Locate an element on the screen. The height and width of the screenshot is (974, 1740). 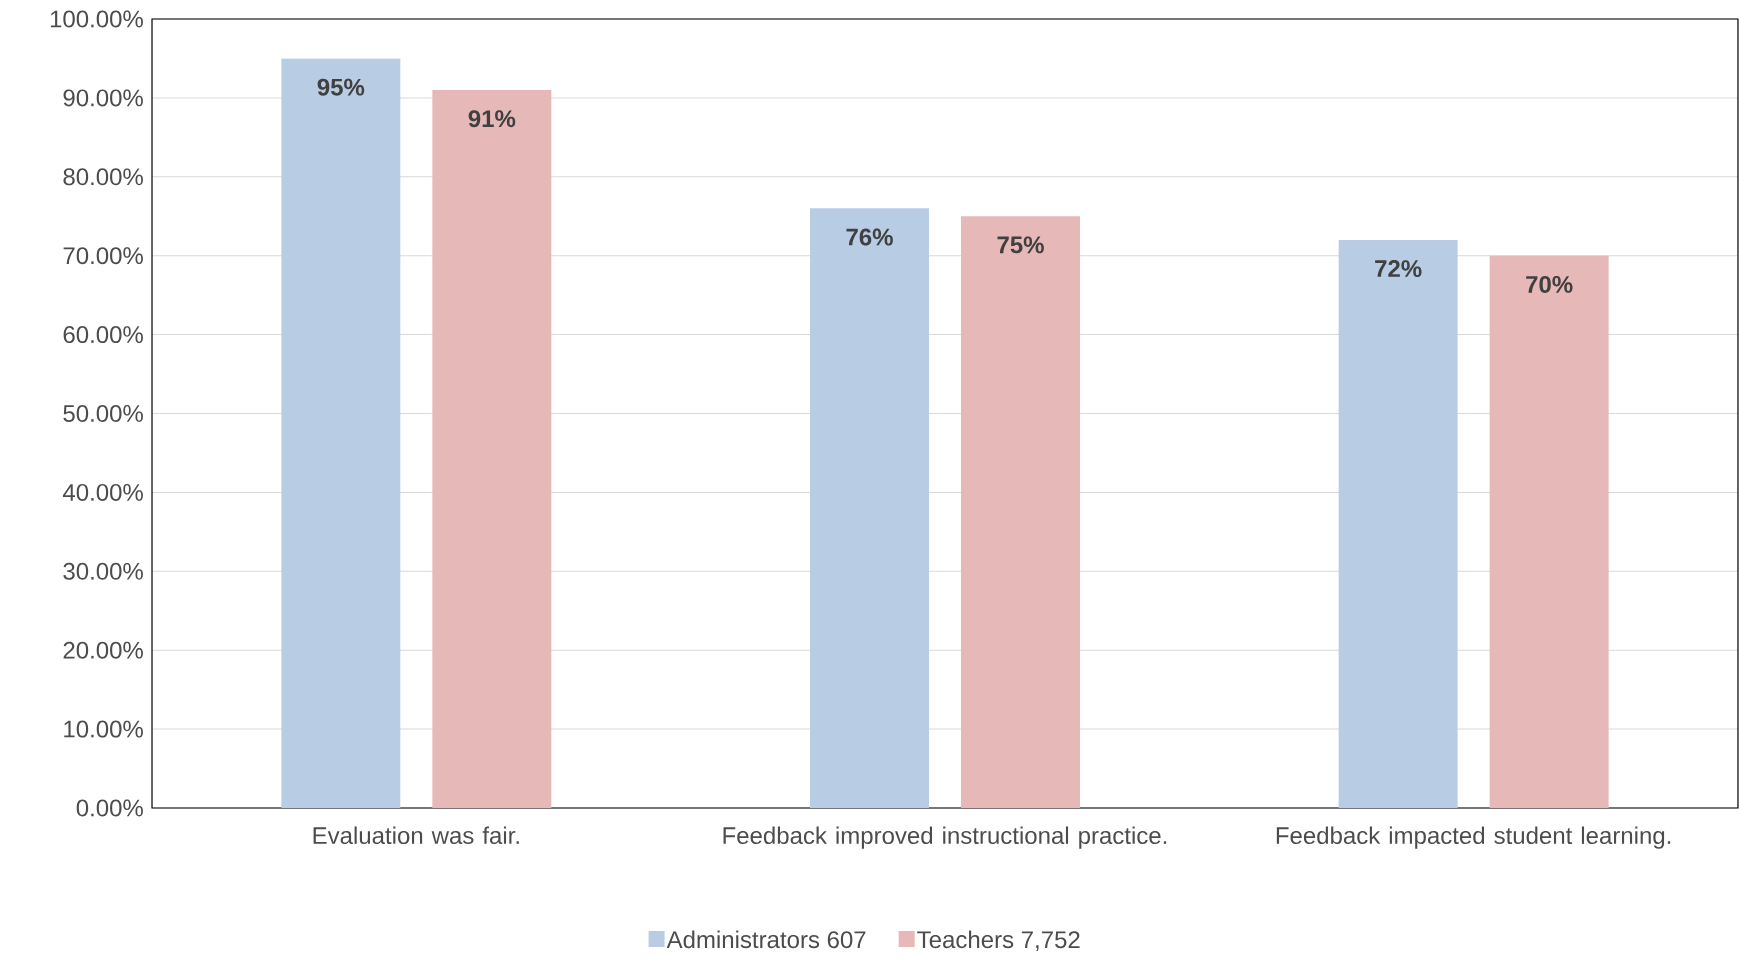
x-tick-label: Feedback improved instructional practice. is located at coordinates (945, 837).